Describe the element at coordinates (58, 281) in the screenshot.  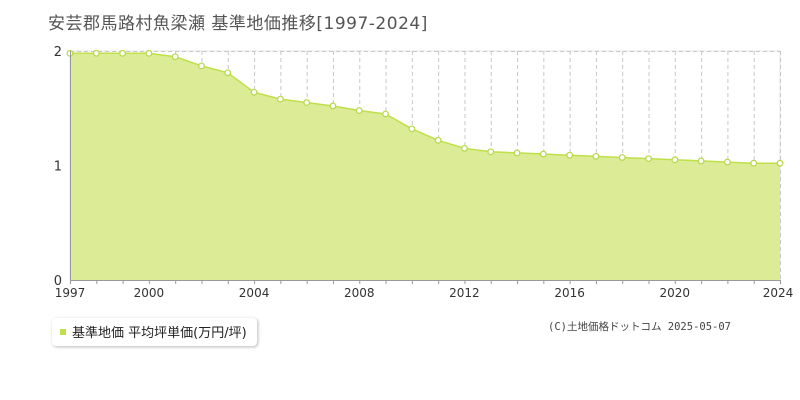
I see `y-tick-label: 0` at that location.